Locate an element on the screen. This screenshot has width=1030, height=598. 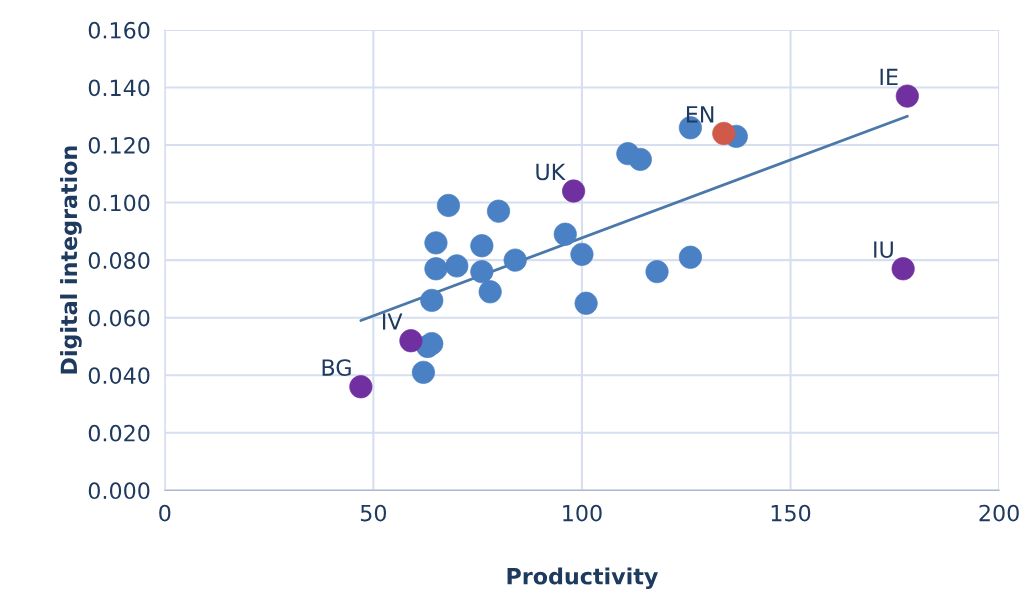
annotation: IV is located at coordinates (393, 321).